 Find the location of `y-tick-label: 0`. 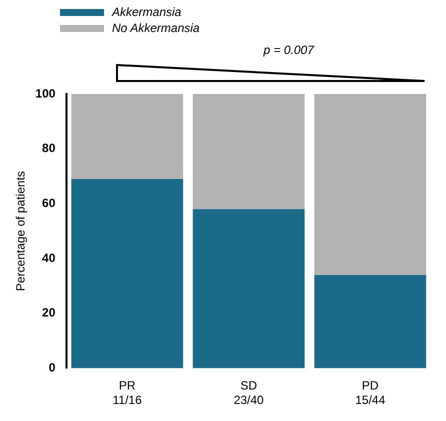

y-tick-label: 0 is located at coordinates (52, 367).